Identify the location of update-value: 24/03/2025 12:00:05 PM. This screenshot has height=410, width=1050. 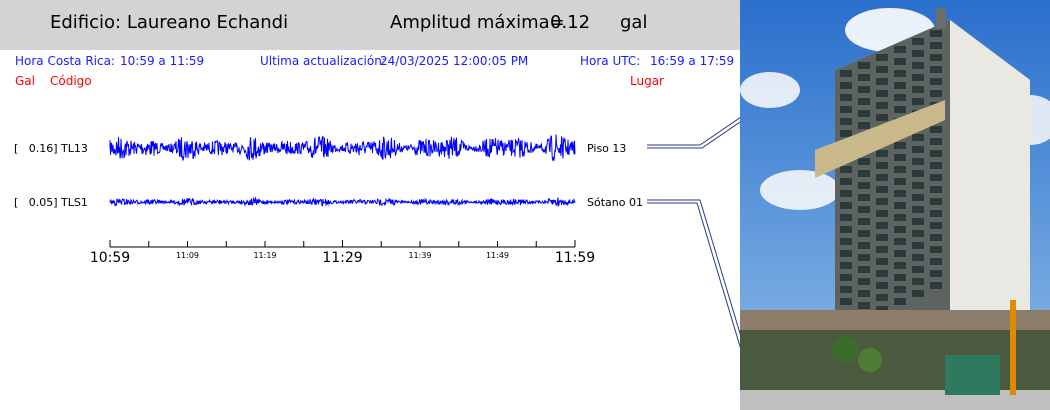
(454, 61).